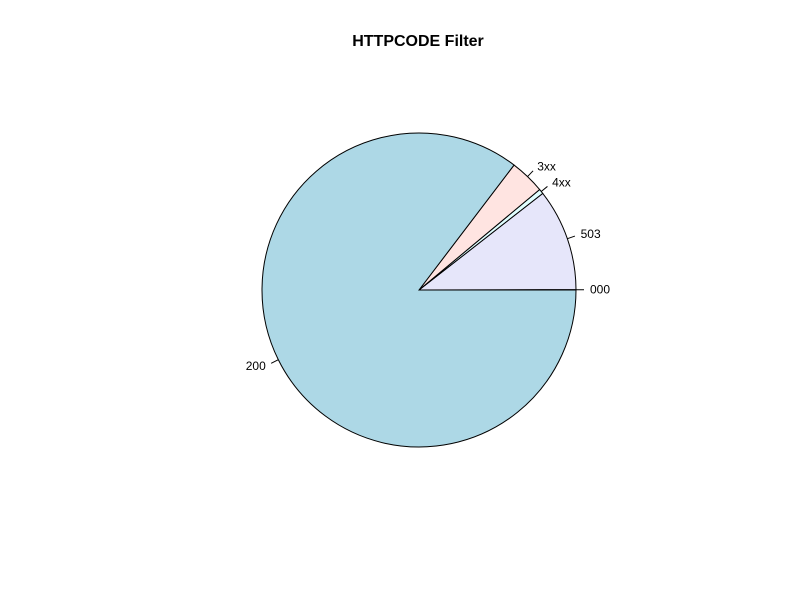 The width and height of the screenshot is (800, 600). Describe the element at coordinates (561, 183) in the screenshot. I see `slice-label-4xx: 4xx` at that location.